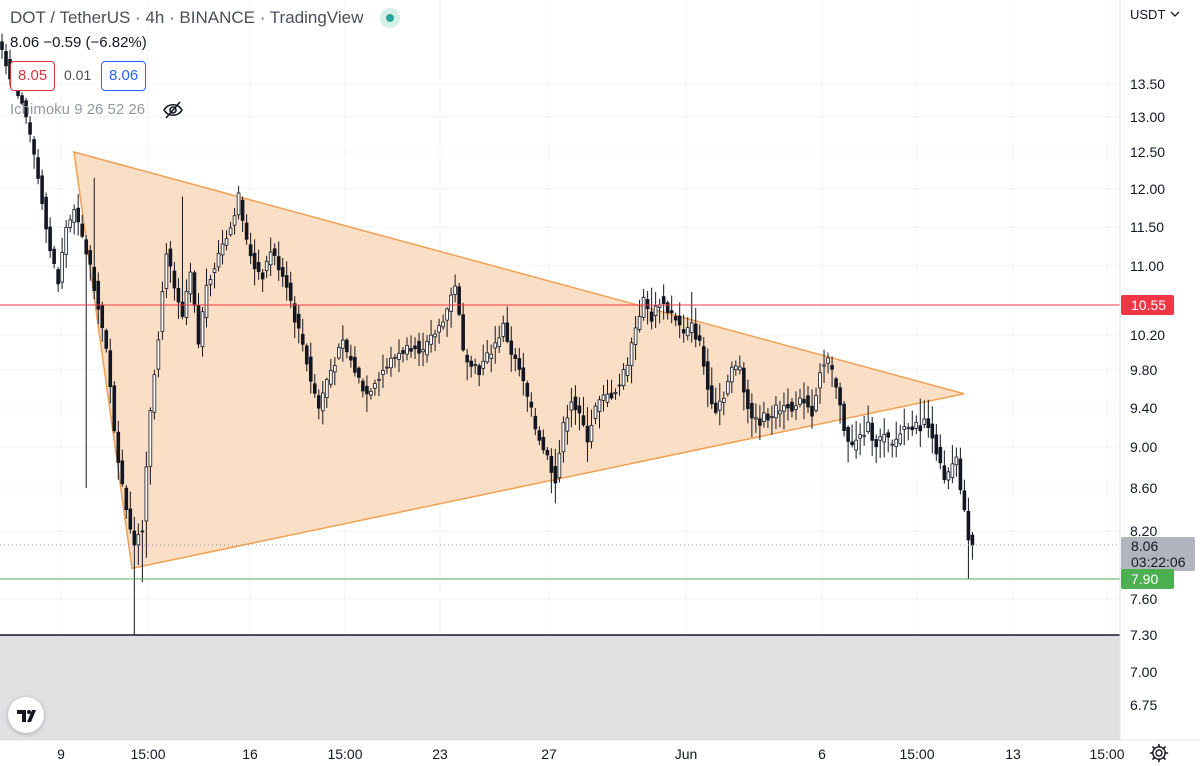 This screenshot has height=766, width=1200. Describe the element at coordinates (1175, 14) in the screenshot. I see `chevron-down-icon` at that location.